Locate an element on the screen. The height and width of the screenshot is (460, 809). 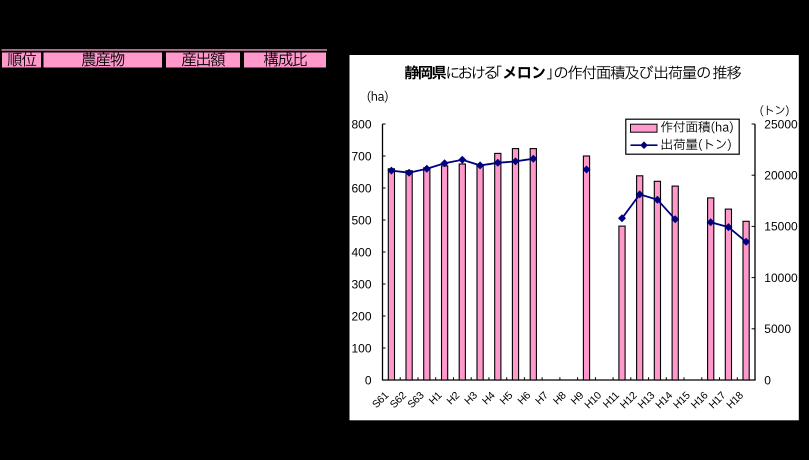
svg-text: 100 is located at coordinates (361, 348).